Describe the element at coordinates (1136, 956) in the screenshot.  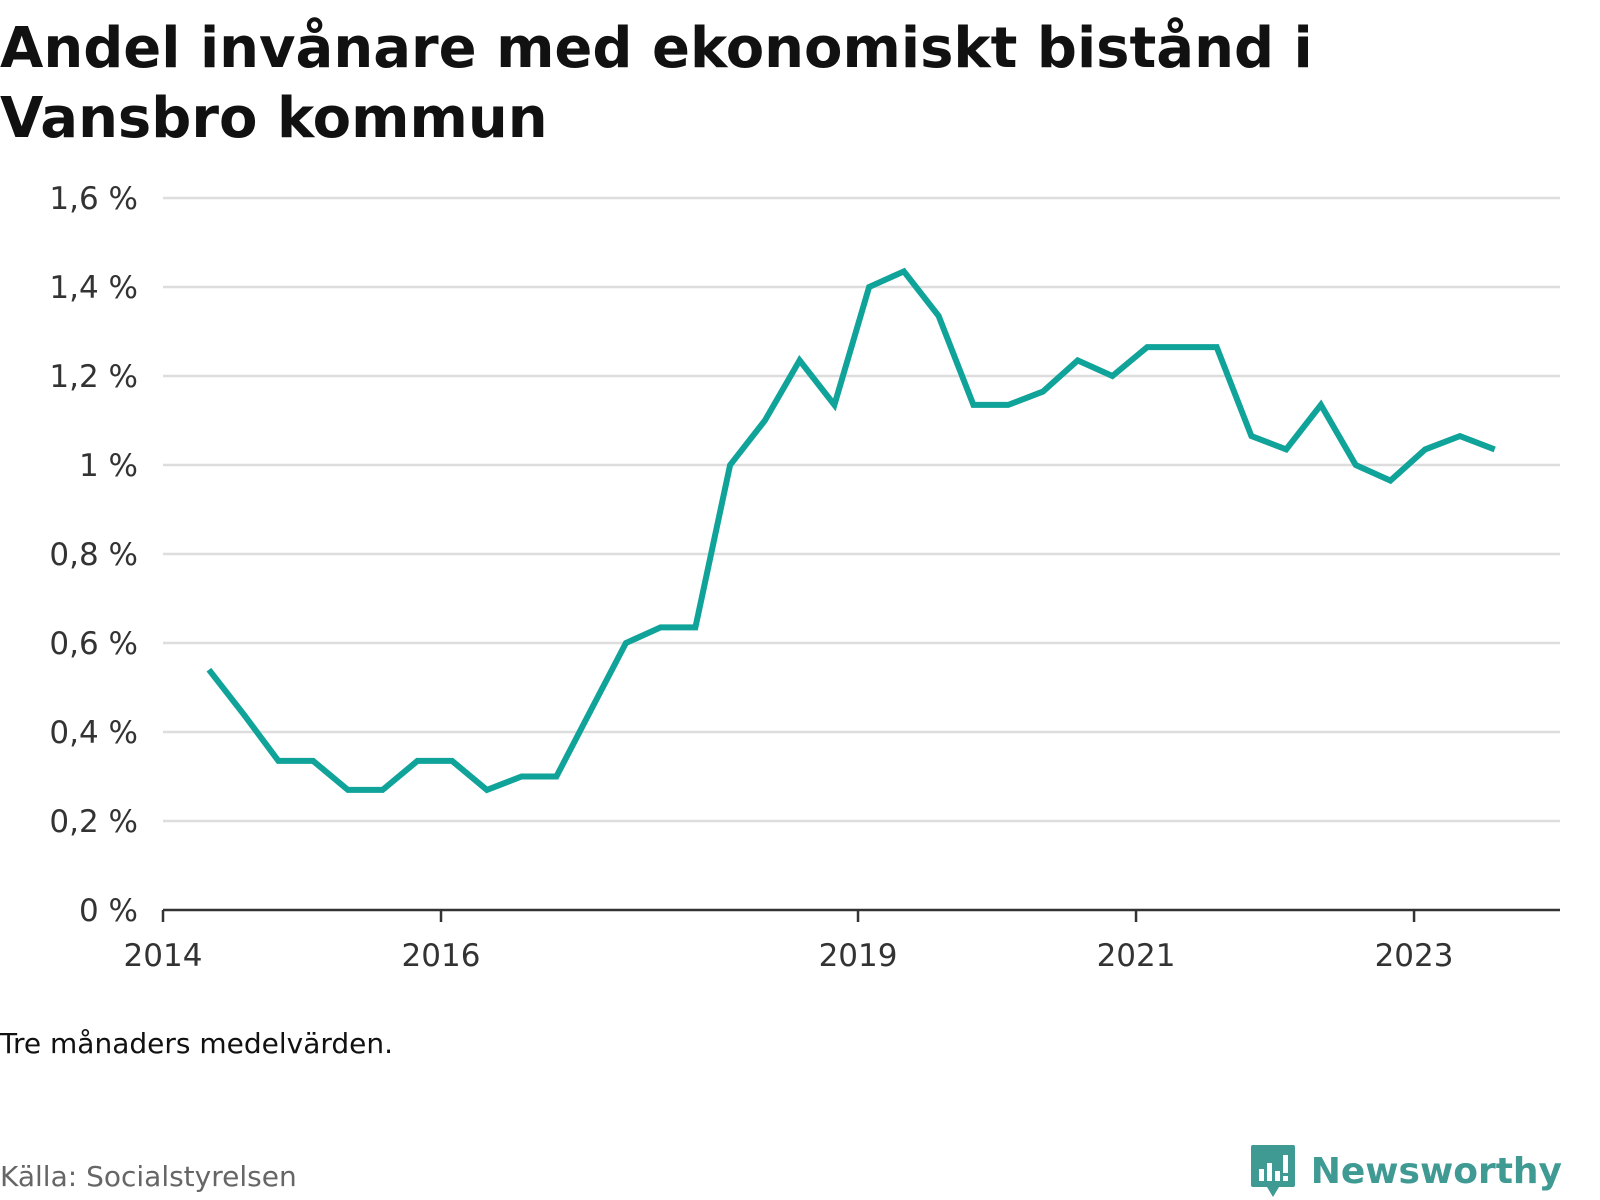
I see `x-tick-label: 2021` at that location.